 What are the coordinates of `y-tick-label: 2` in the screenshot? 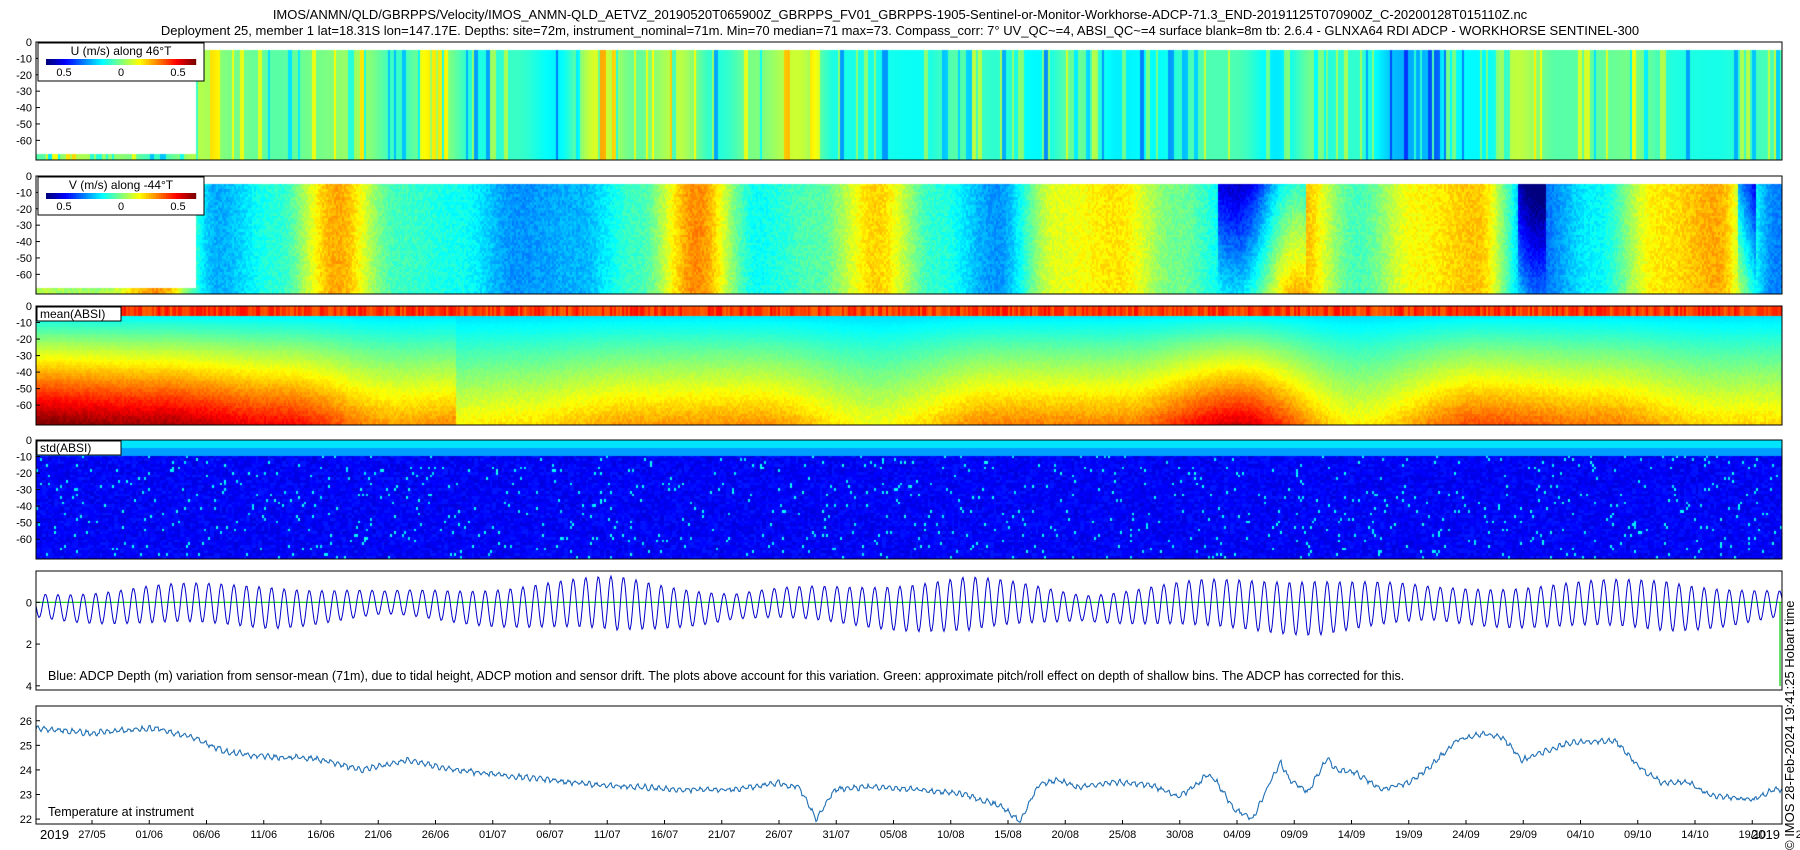 It's located at (29, 645).